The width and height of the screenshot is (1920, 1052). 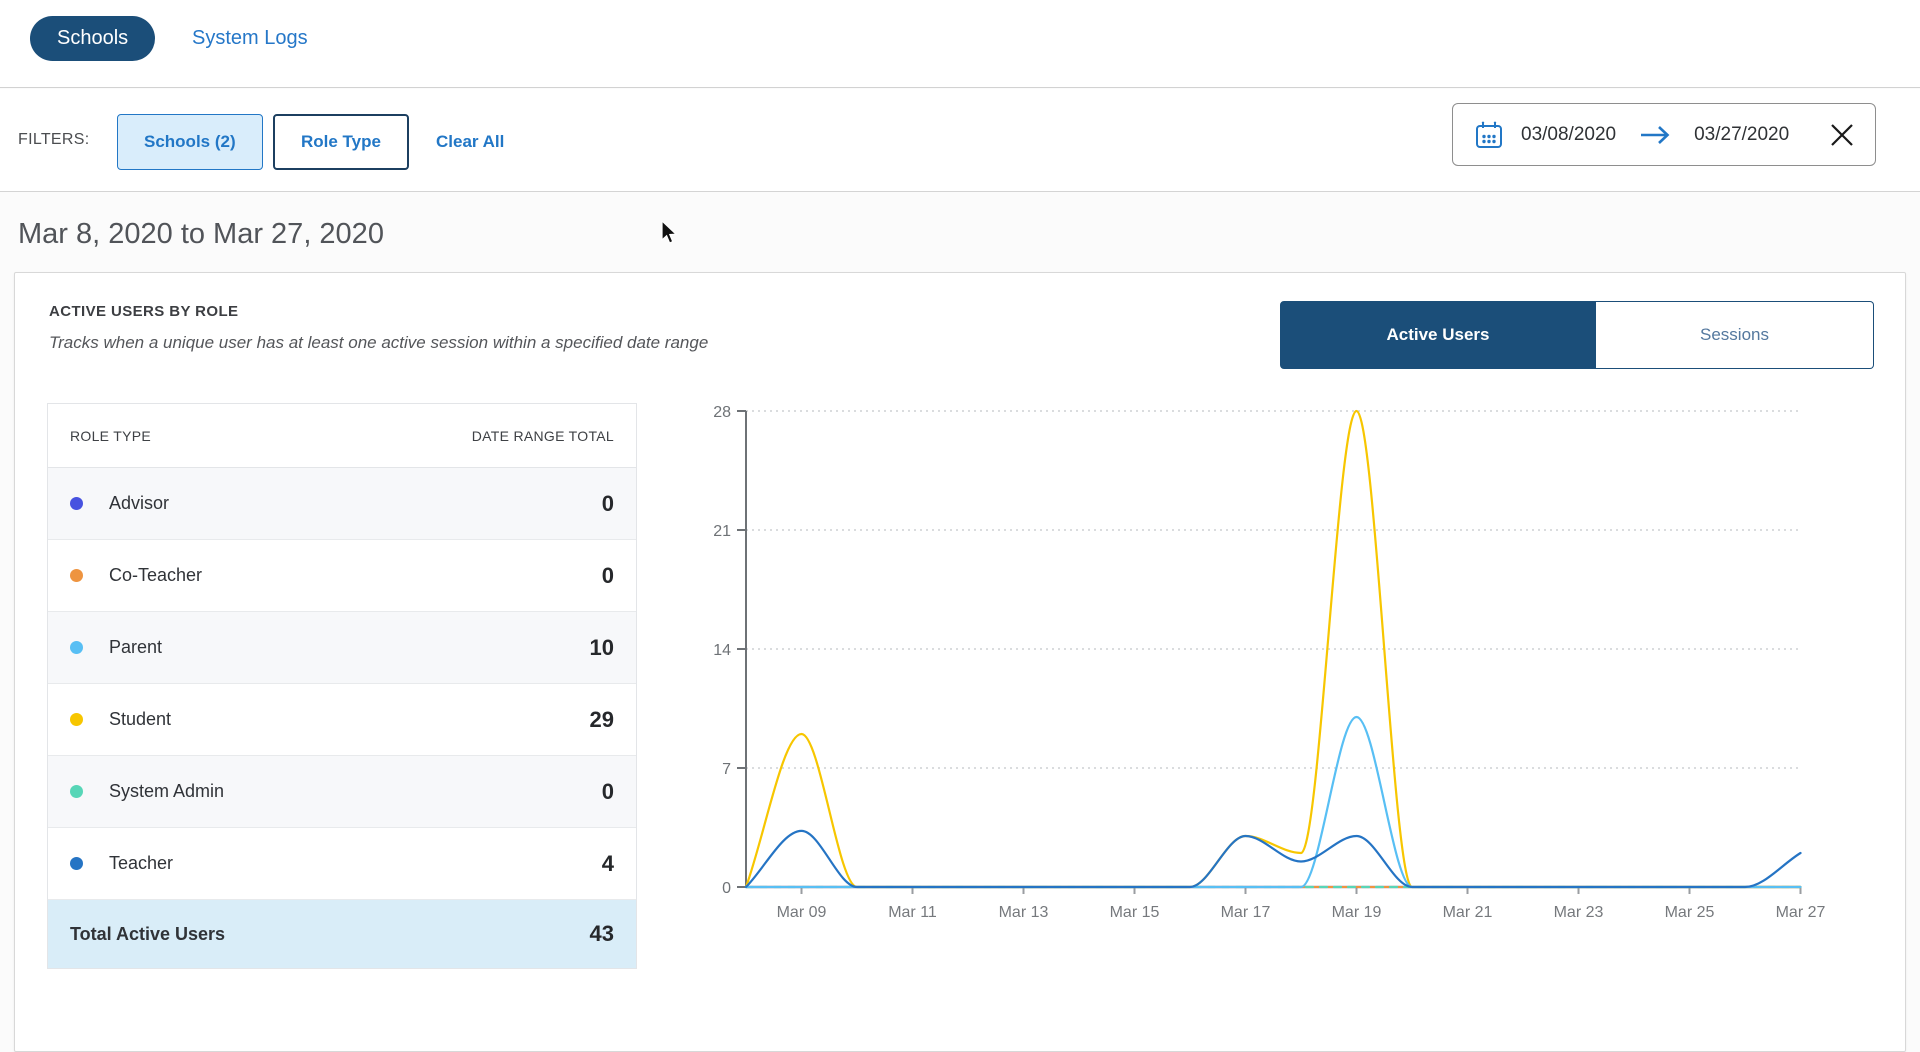 I want to click on role-label: System Admin, so click(x=167, y=791).